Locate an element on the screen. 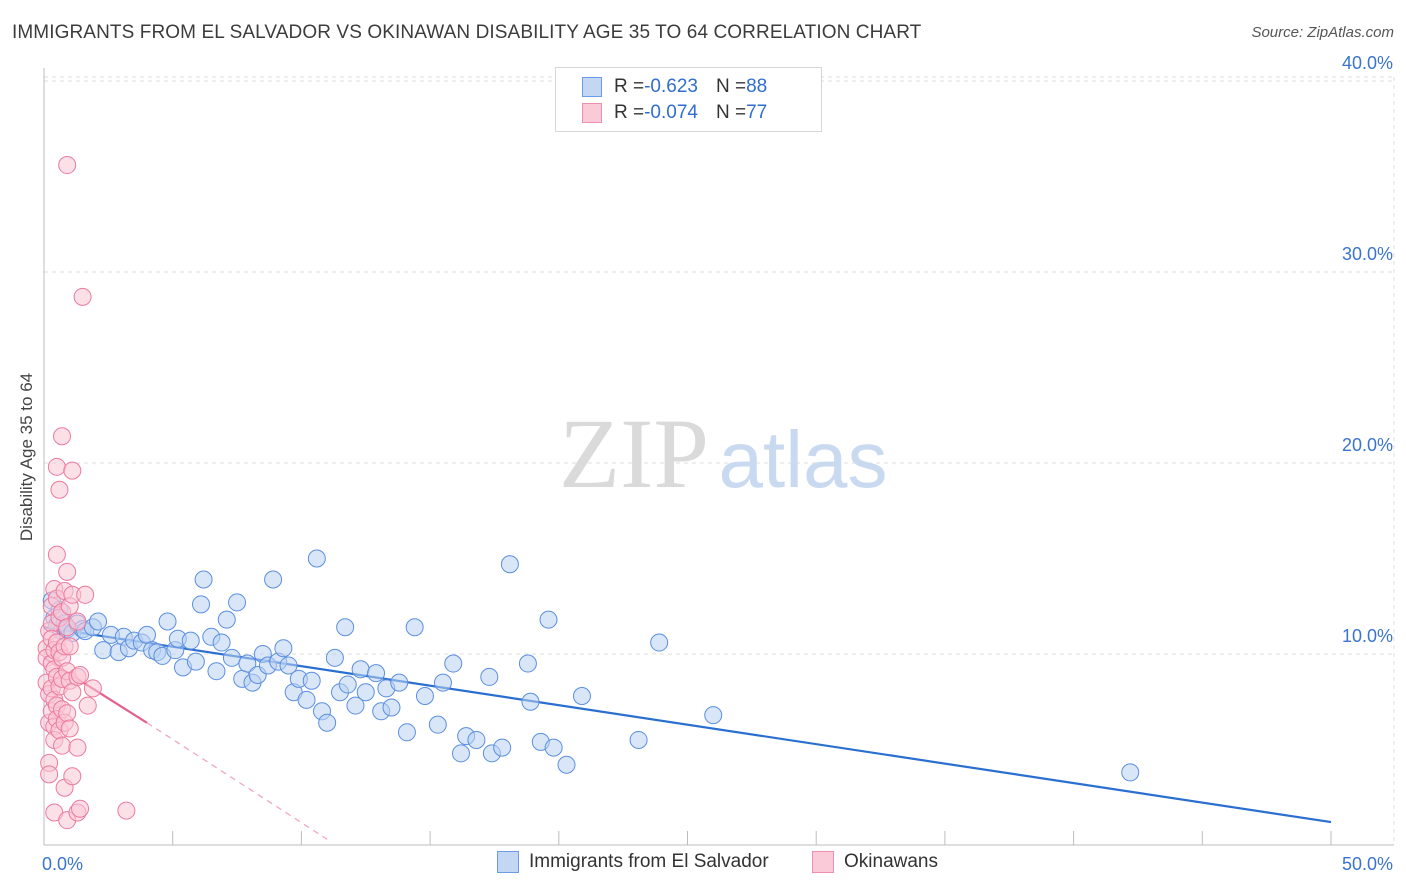 The height and width of the screenshot is (892, 1406). source-attribution: Source: ZipAtlas.com is located at coordinates (1322, 32).